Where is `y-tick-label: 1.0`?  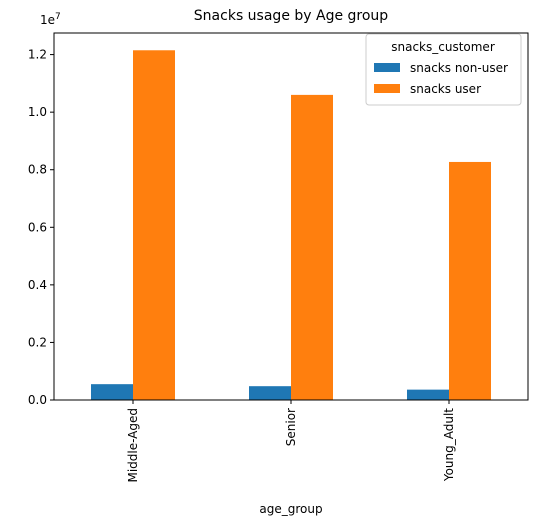
y-tick-label: 1.0 is located at coordinates (37, 112).